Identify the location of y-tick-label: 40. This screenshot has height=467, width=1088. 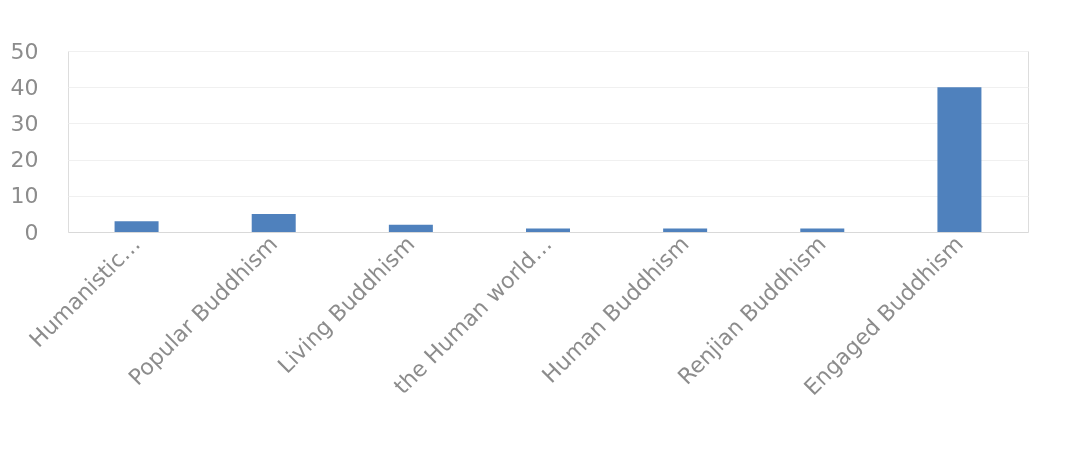
(24, 87).